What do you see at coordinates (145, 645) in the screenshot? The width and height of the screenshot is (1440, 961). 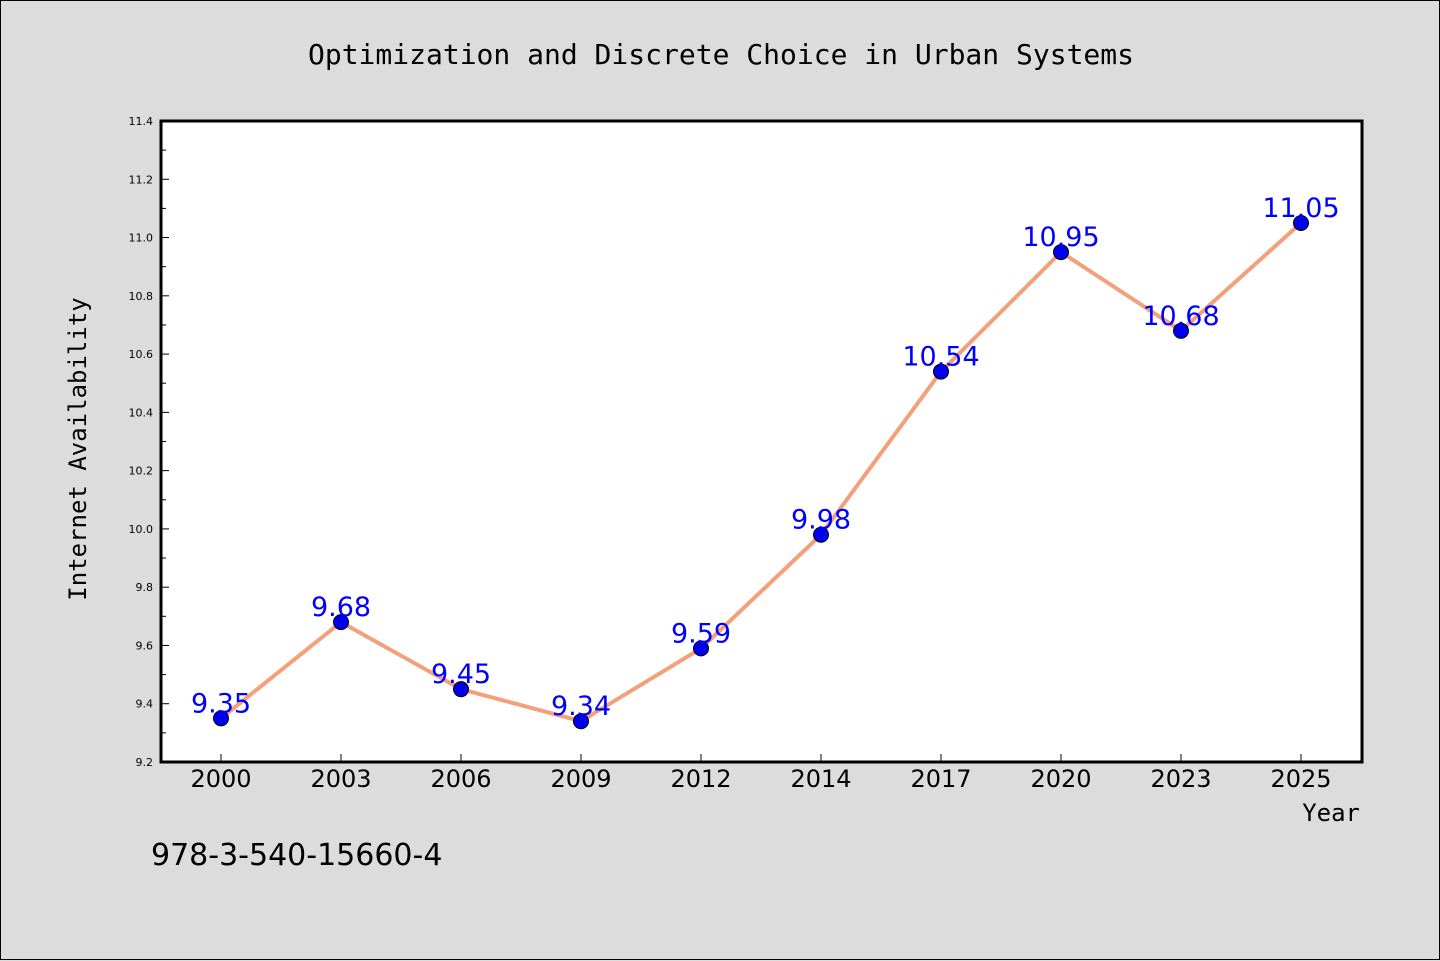 I see `y-tick-label: 9.6` at bounding box center [145, 645].